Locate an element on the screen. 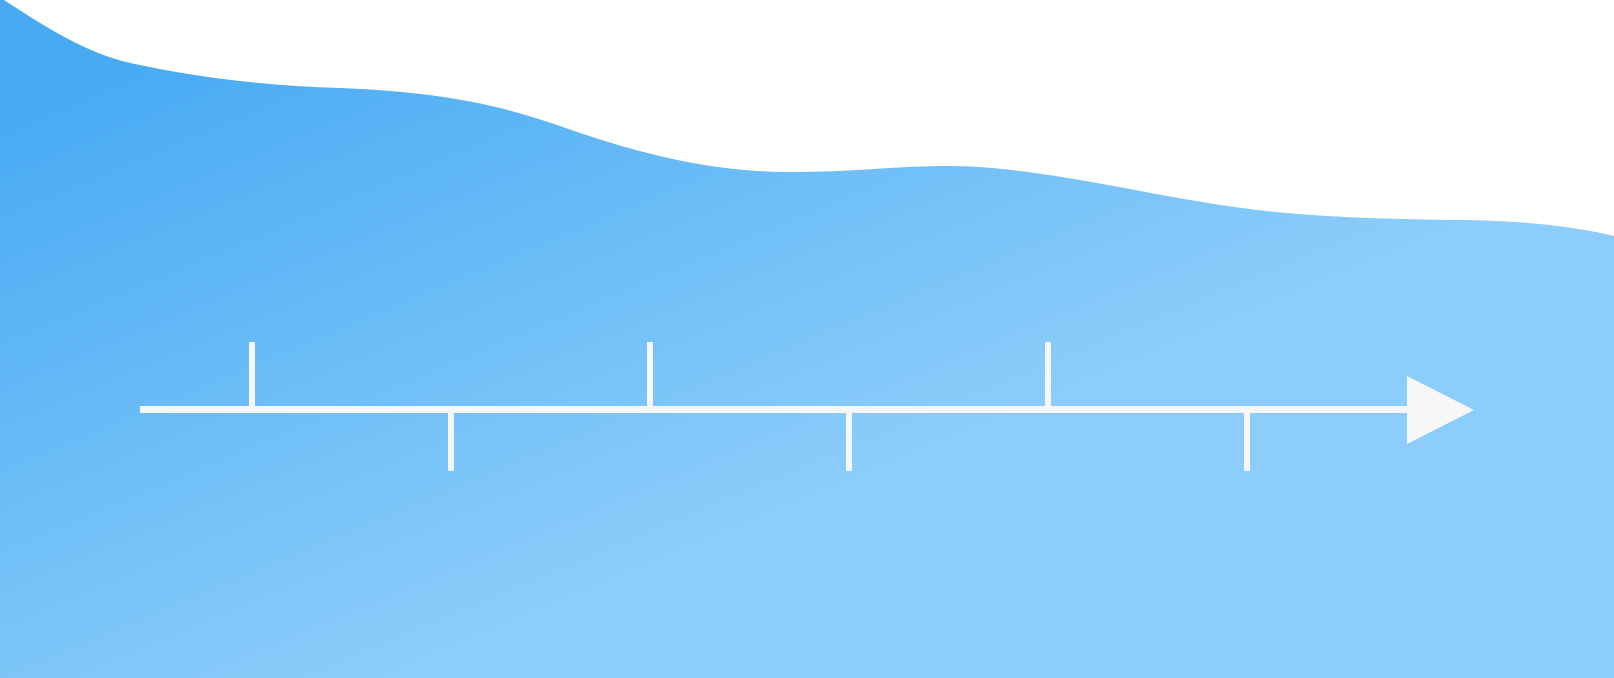 This screenshot has height=678, width=1614. timeline-tick-5-up is located at coordinates (1048, 374).